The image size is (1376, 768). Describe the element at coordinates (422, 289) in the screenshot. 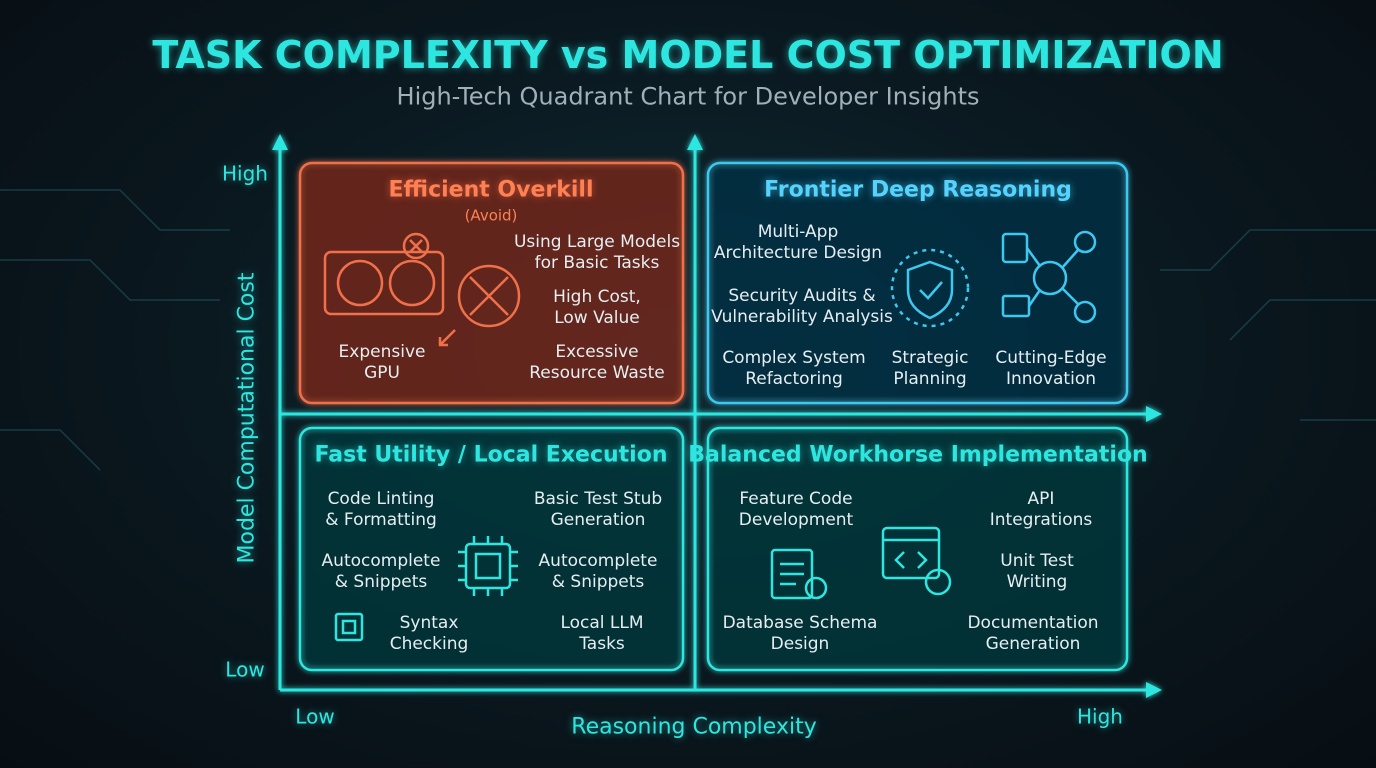

I see `gpu-icon` at that location.